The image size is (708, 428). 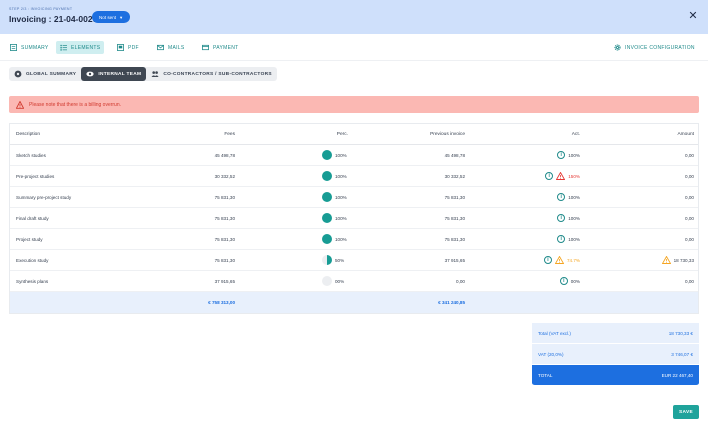 What do you see at coordinates (205, 47) in the screenshot?
I see `payment-icon` at bounding box center [205, 47].